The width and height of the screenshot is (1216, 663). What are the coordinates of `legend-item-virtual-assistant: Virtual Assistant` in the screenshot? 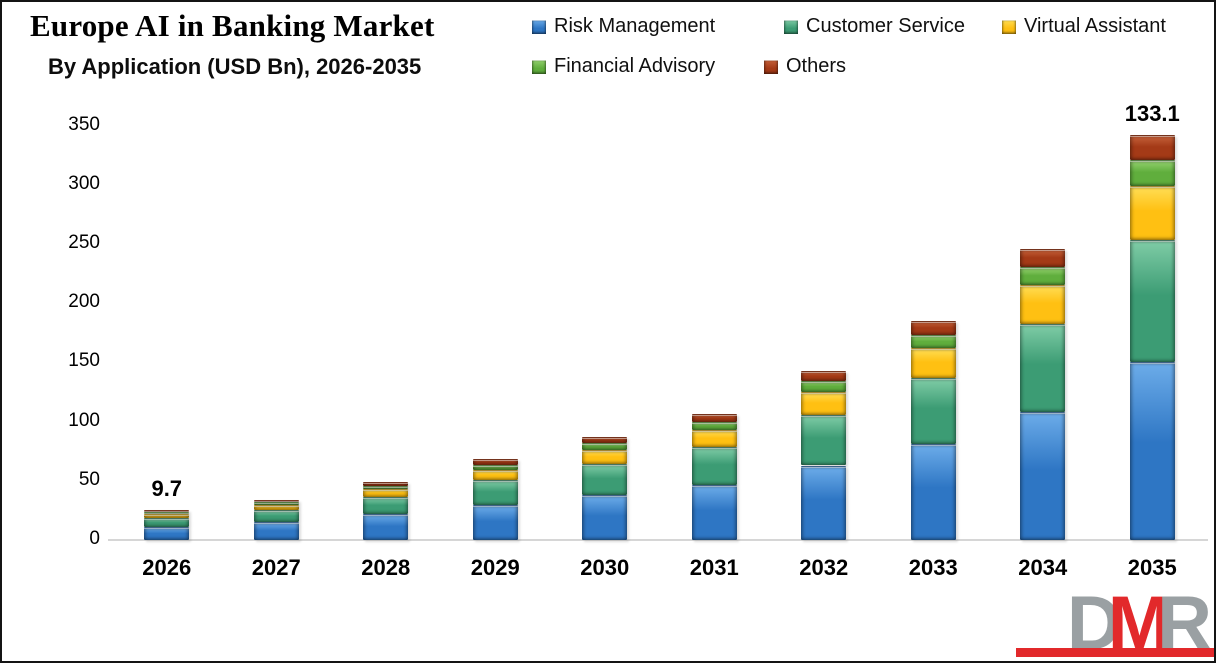 It's located at (1091, 26).